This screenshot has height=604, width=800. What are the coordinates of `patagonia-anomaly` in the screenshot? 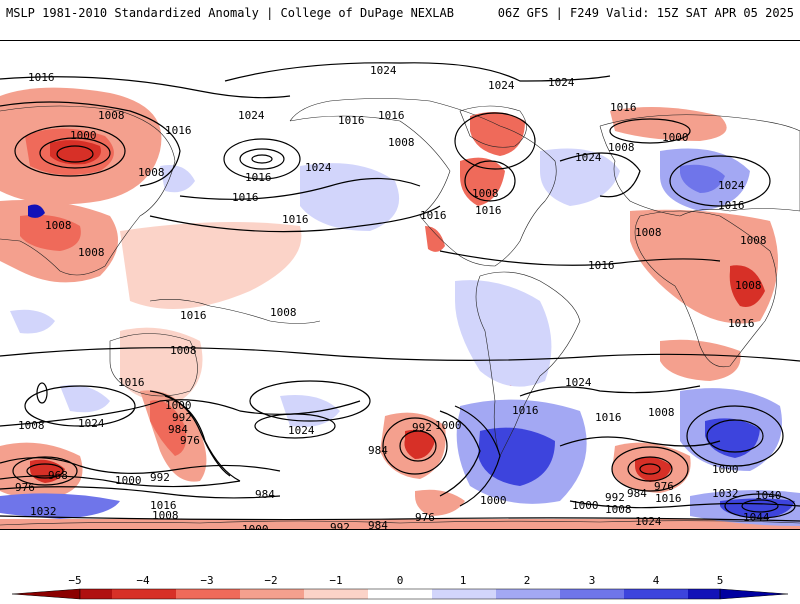 It's located at (440, 502).